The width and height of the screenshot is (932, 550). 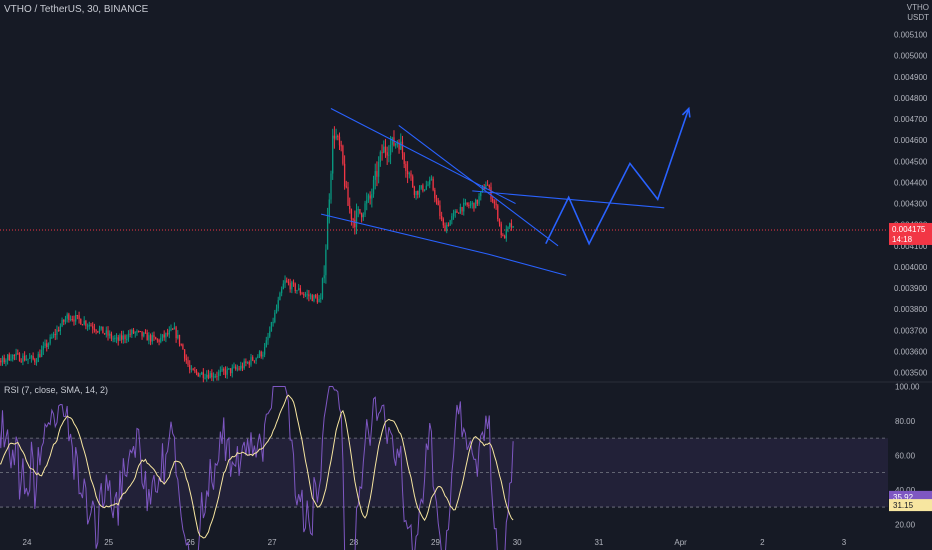 What do you see at coordinates (918, 17) in the screenshot?
I see `price-unit-quote: USDT` at bounding box center [918, 17].